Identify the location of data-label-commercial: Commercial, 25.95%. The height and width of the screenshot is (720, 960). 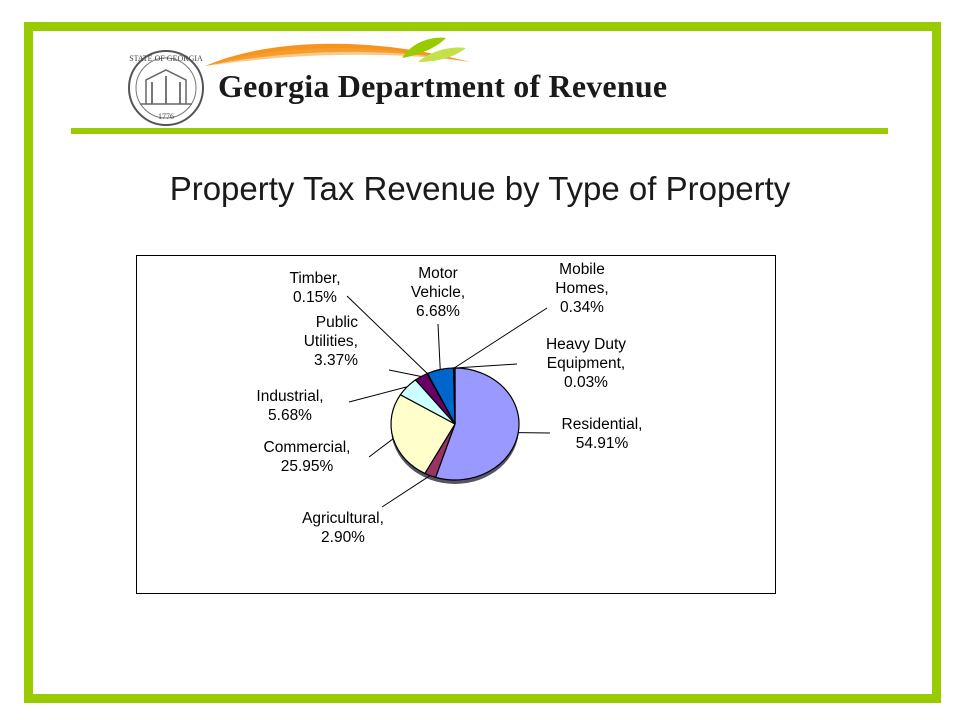
(307, 457).